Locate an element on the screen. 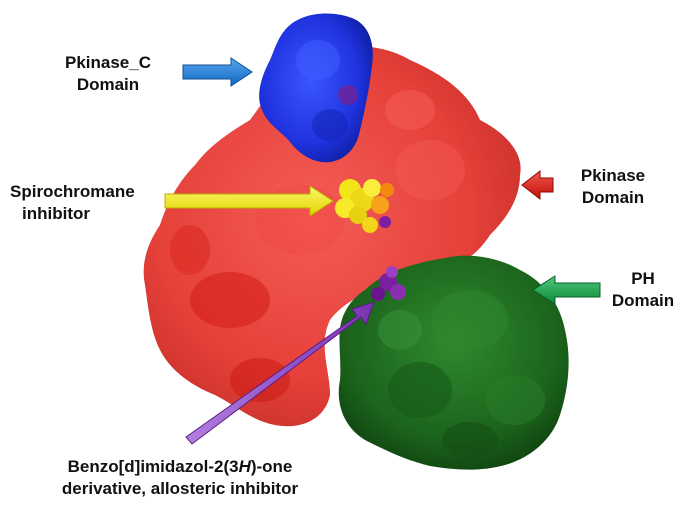 This screenshot has height=532, width=694. benzo-label-line2: derivative, allosteric inhibitor is located at coordinates (180, 488).